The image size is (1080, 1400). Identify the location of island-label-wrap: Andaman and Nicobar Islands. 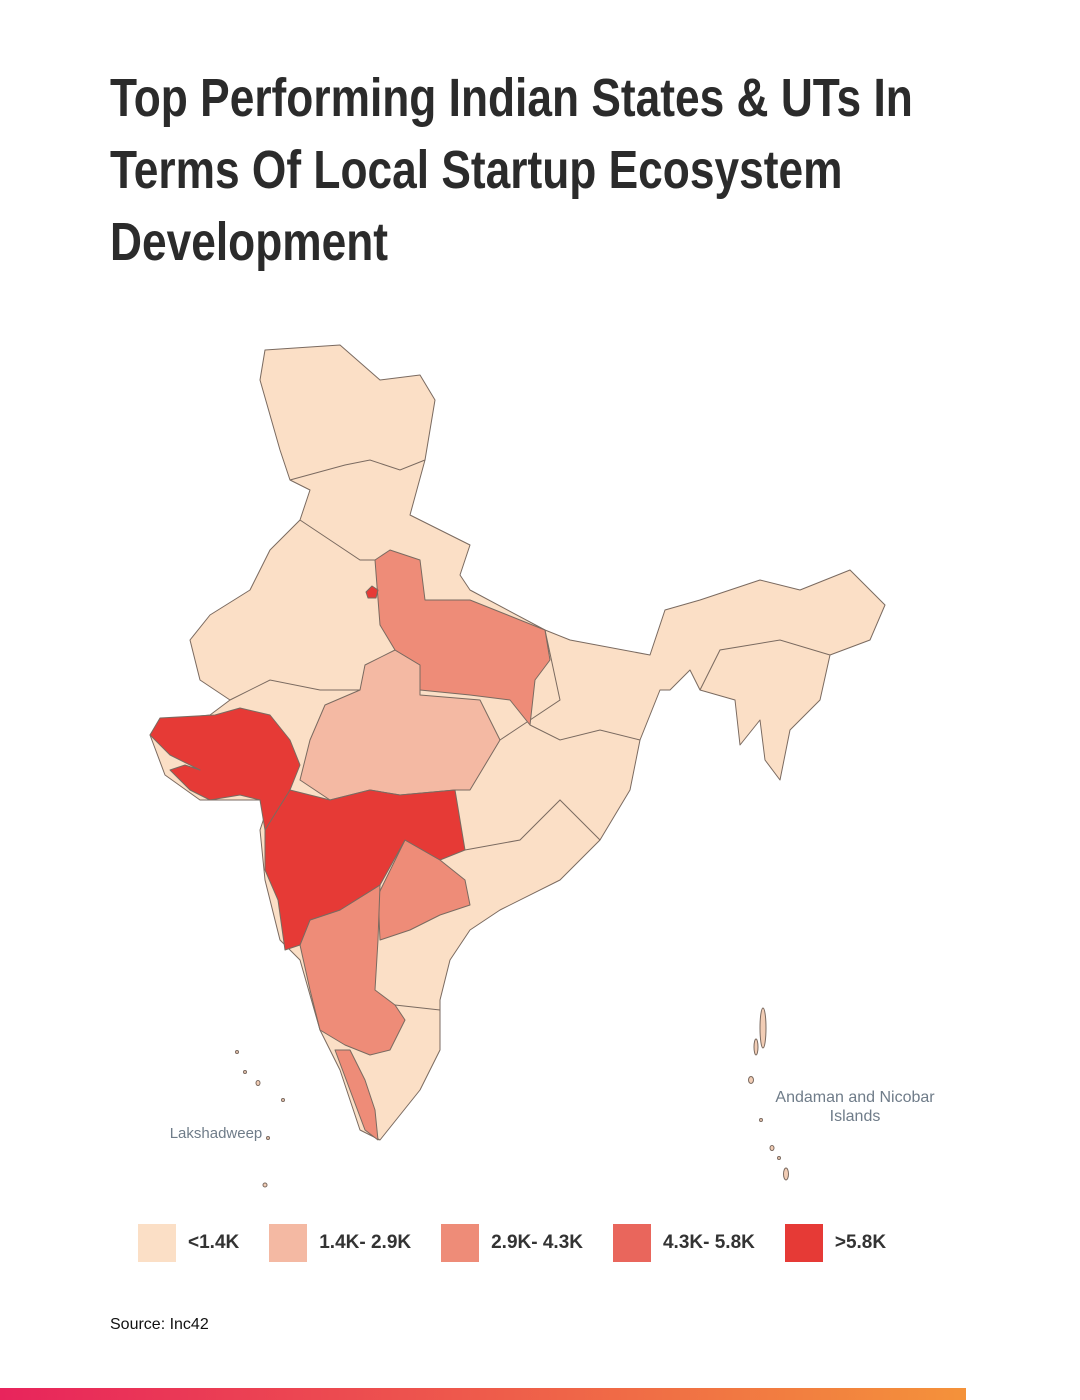
(855, 1107).